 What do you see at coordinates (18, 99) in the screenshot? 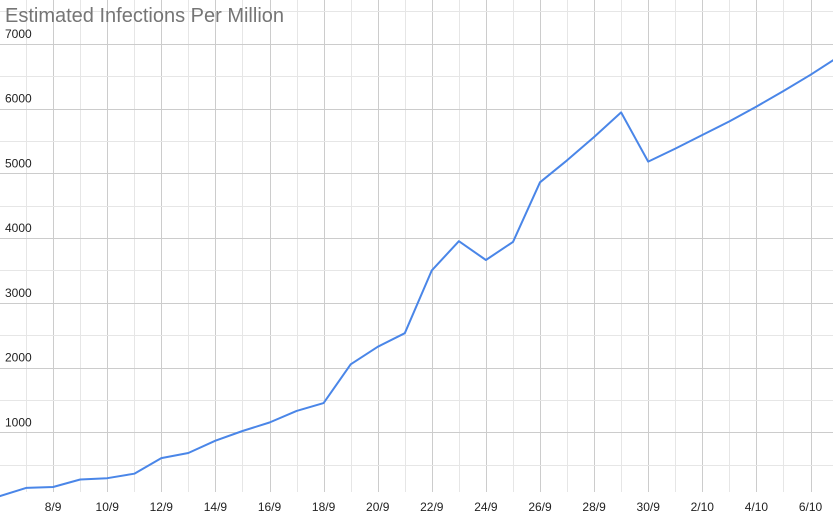
I see `y-tick-label: 6000` at bounding box center [18, 99].